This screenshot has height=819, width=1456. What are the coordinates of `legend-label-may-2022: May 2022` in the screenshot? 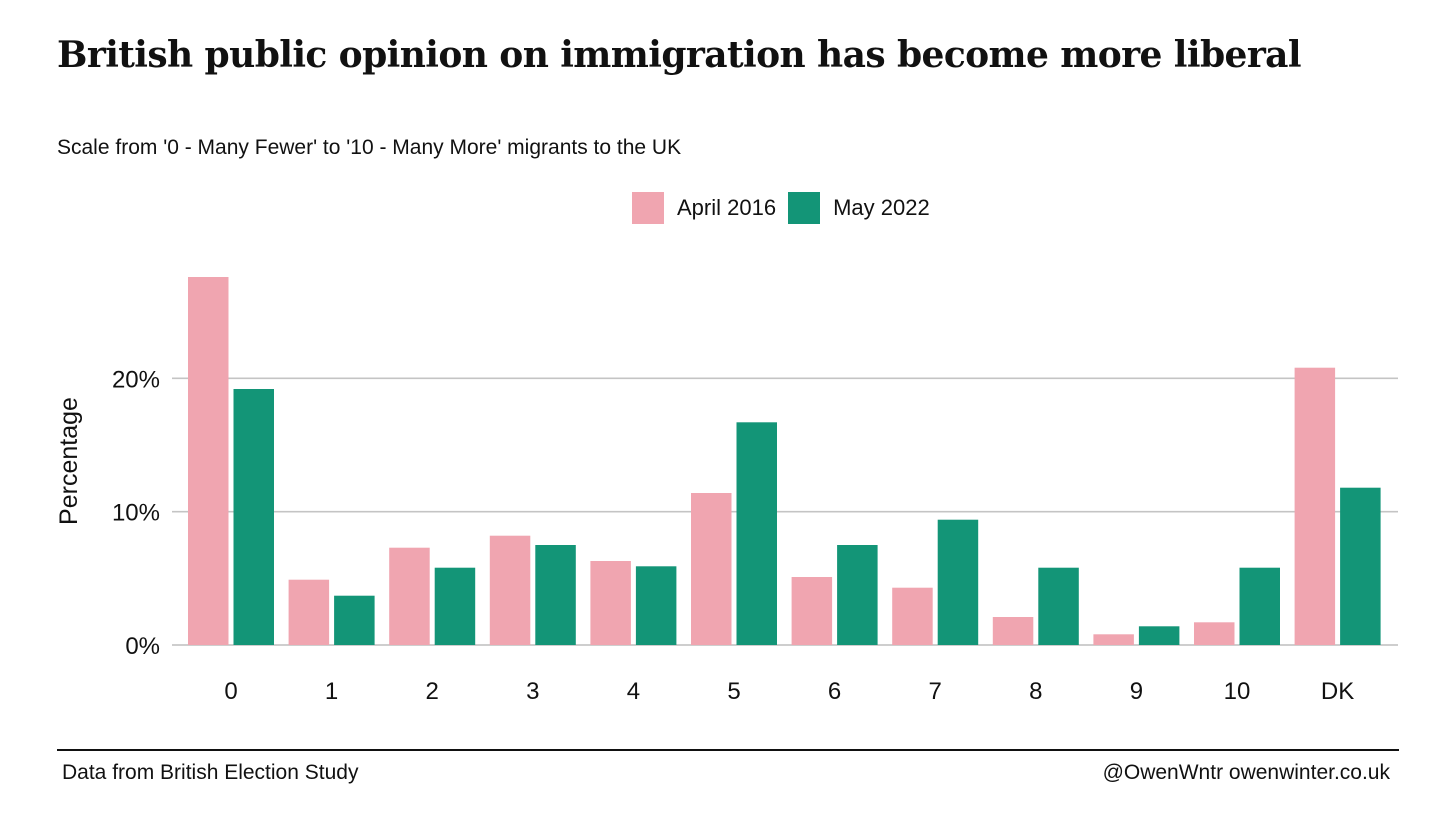 It's located at (881, 207).